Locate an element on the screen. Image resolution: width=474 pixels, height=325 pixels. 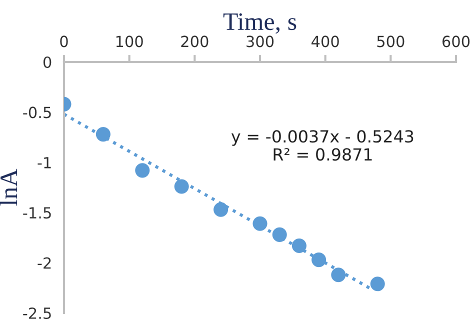
x-tick-label: 400 is located at coordinates (325, 42).